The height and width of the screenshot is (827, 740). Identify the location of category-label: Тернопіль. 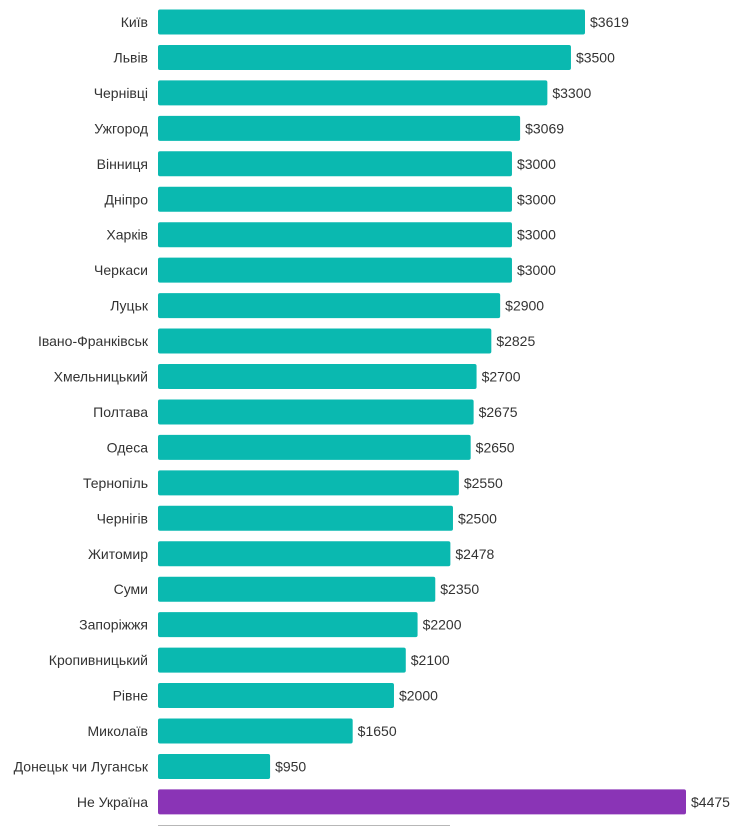
(115, 483).